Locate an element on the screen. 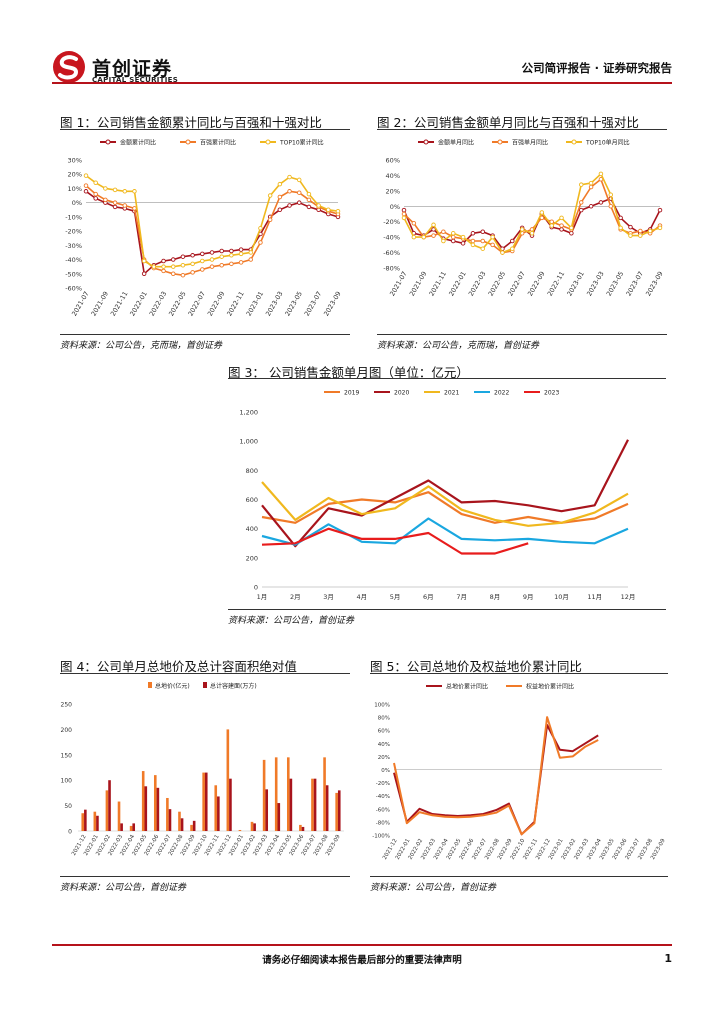  header-rule is located at coordinates (362, 83).